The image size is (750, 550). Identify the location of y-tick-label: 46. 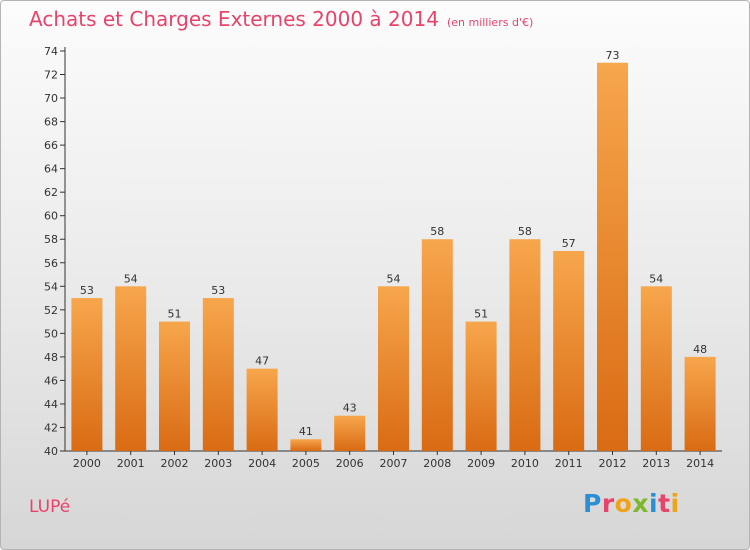
(51, 380).